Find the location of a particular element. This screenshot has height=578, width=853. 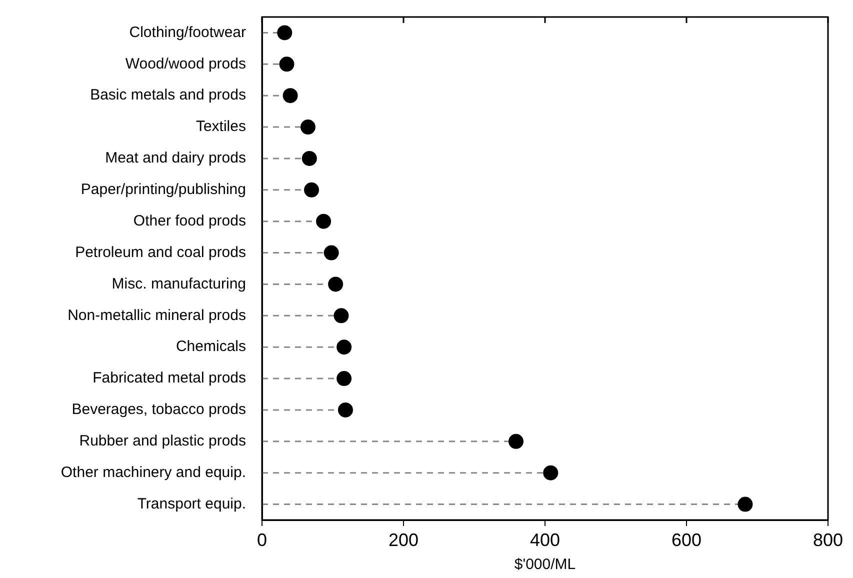

x-axis-title: $'000/ML is located at coordinates (545, 565).